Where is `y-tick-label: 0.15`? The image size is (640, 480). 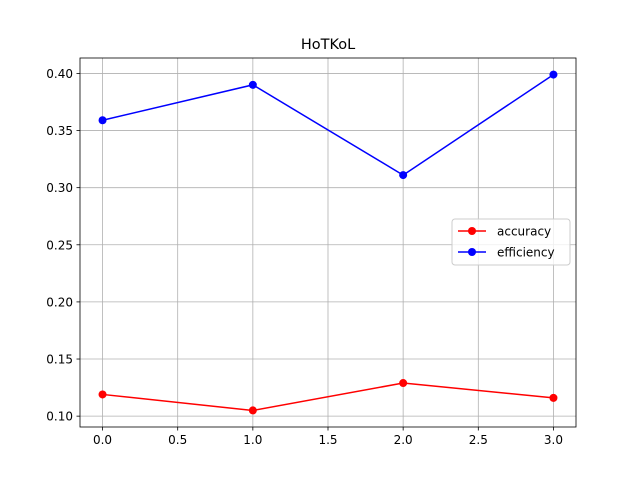
y-tick-label: 0.15 is located at coordinates (59, 360).